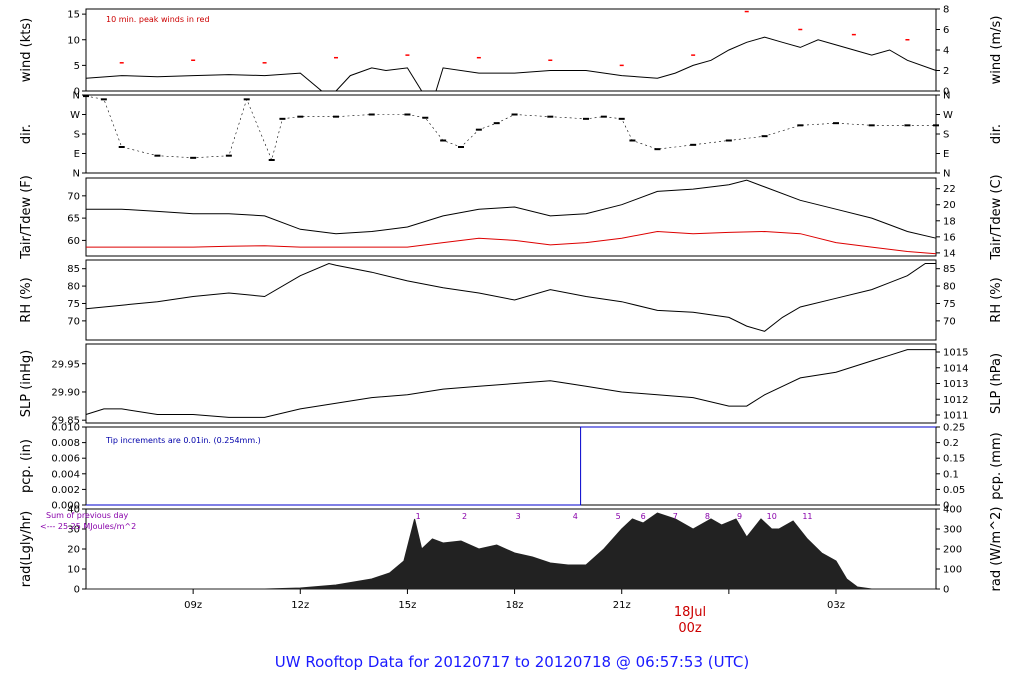 This screenshot has height=700, width=1024. I want to click on left-tick-label-dir: S, so click(77, 135).